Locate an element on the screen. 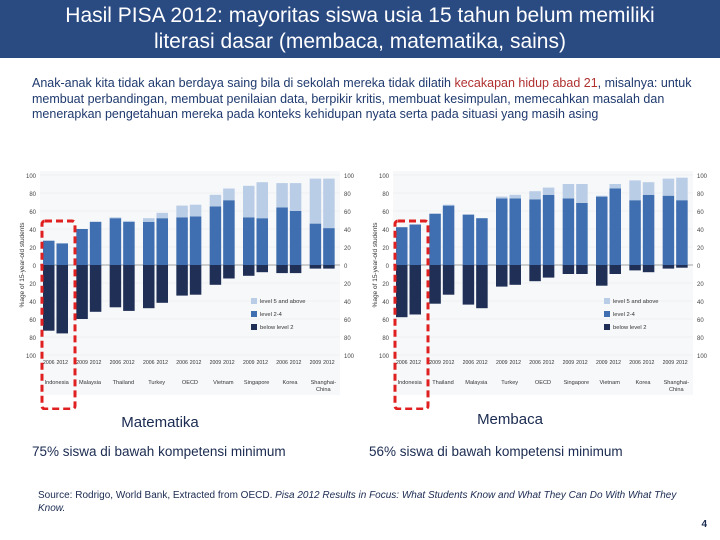 The width and height of the screenshot is (720, 540). math-country-label: China is located at coordinates (324, 390).